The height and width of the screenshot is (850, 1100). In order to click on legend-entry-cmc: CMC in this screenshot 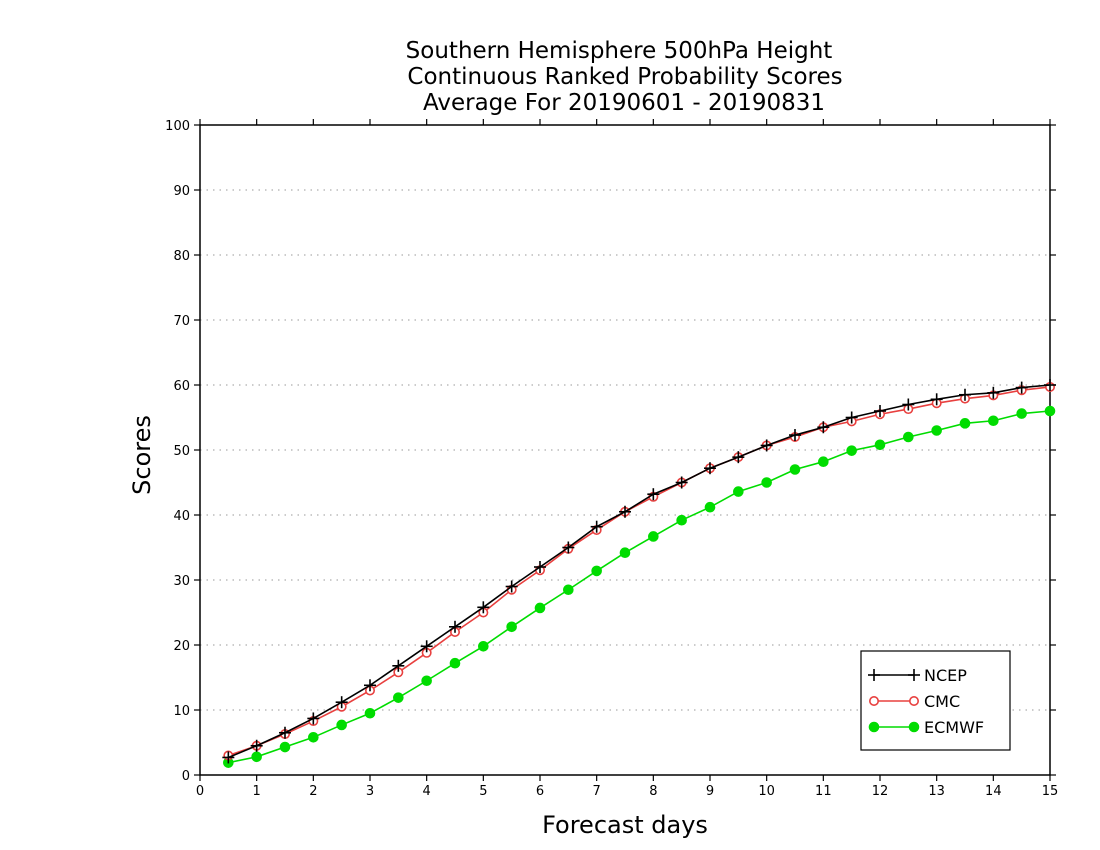, I will do `click(914, 701)`.